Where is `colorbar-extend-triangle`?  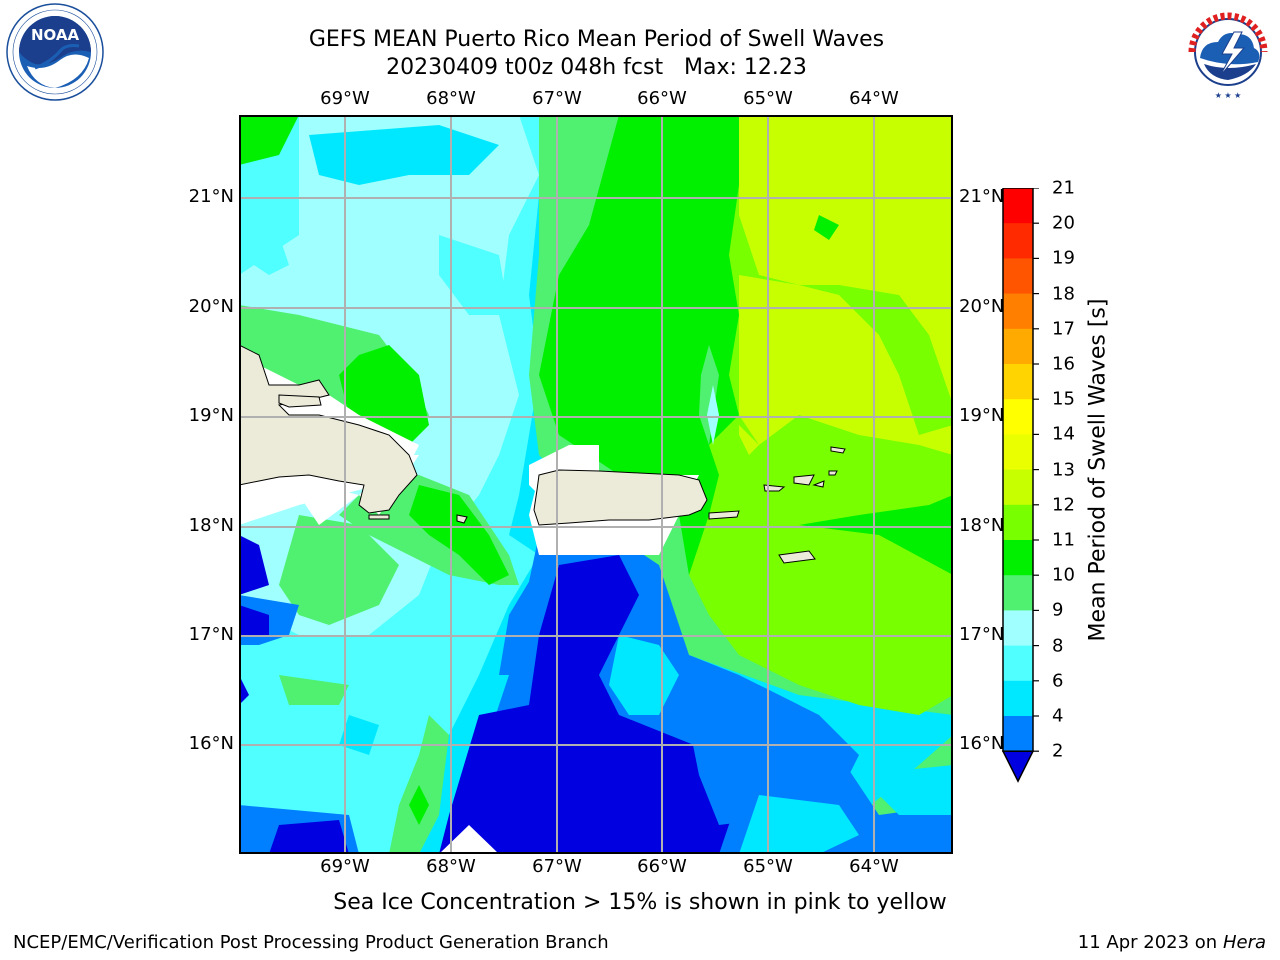 colorbar-extend-triangle is located at coordinates (1018, 766).